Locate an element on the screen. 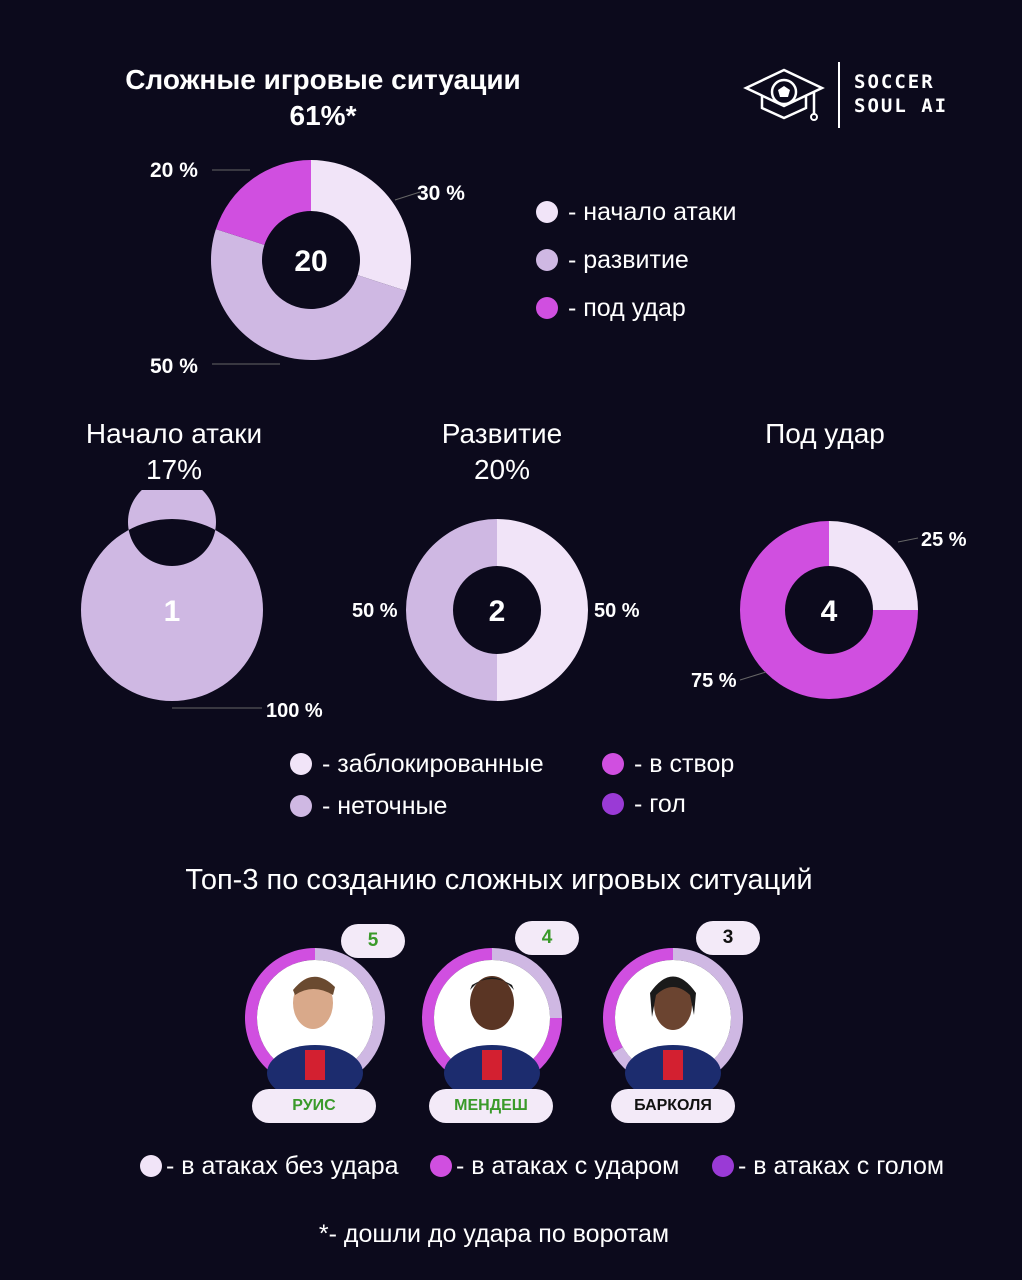  donut-shot-slice-в-створ is located at coordinates (829, 610).